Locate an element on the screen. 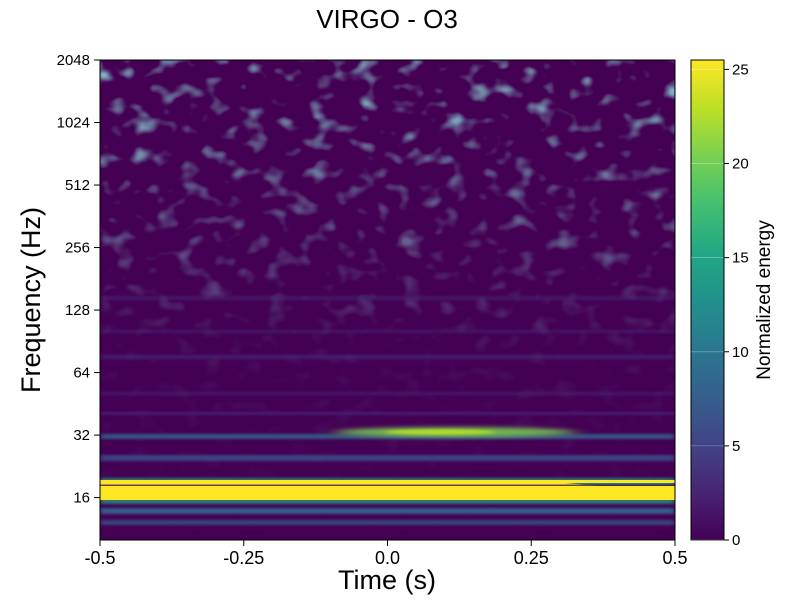  y-tick-label: 128 is located at coordinates (77, 310).